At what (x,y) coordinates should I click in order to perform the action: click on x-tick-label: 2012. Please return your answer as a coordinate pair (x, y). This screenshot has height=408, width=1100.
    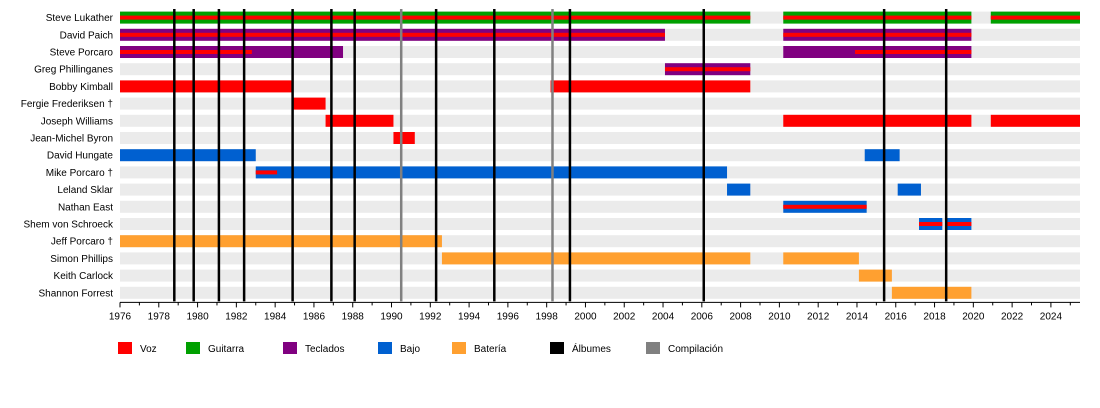
    Looking at the image, I should click on (818, 316).